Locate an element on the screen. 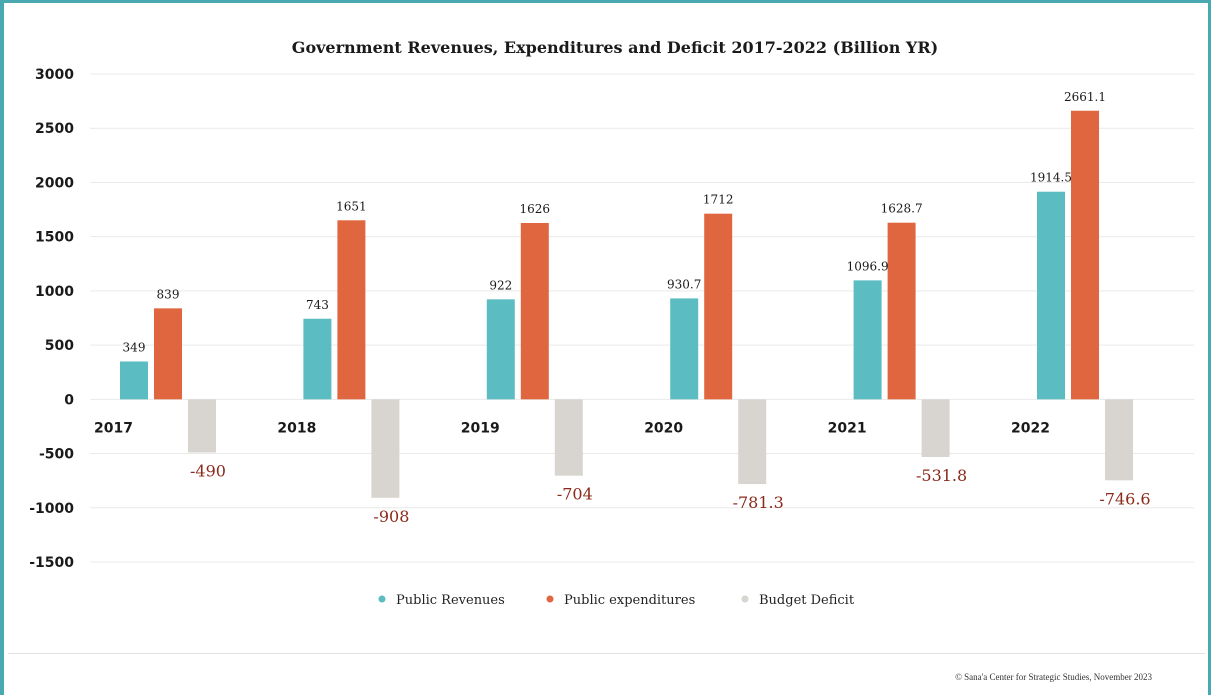 Image resolution: width=1211 pixels, height=695 pixels. data-label: -704 is located at coordinates (575, 494).